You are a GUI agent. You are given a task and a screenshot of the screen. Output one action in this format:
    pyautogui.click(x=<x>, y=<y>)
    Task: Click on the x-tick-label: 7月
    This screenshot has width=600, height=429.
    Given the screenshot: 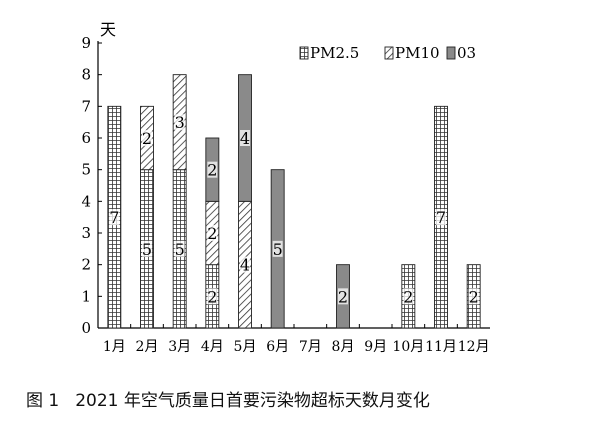 What is the action you would take?
    pyautogui.click(x=310, y=347)
    